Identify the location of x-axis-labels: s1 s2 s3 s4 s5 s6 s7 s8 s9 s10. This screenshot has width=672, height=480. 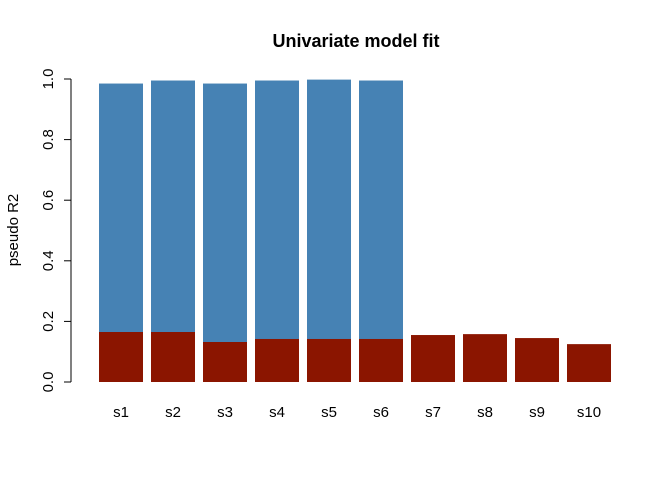
(357, 412).